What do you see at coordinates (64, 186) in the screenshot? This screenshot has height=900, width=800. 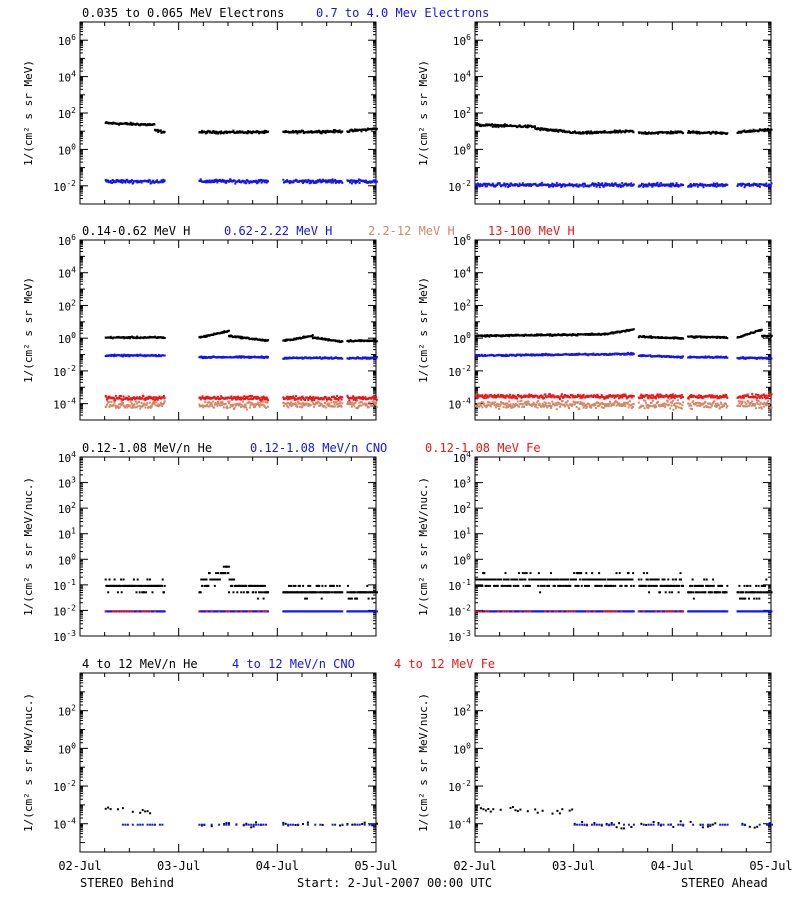 I see `y-tick-label: 10⁻²` at bounding box center [64, 186].